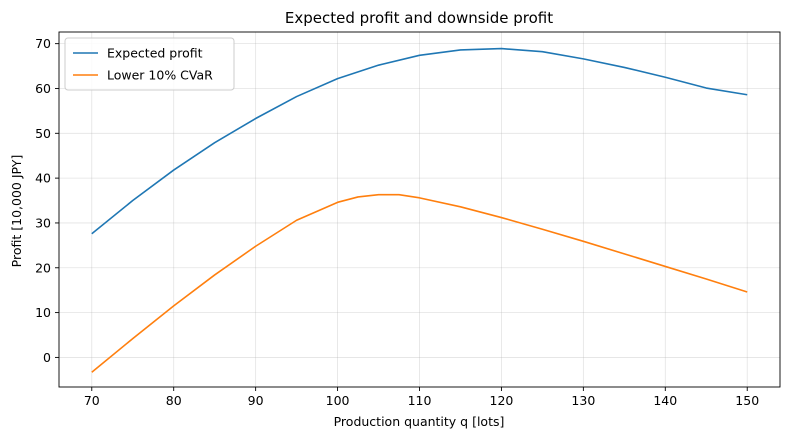 The image size is (790, 440). What do you see at coordinates (338, 400) in the screenshot?
I see `x-tick-label: 100` at bounding box center [338, 400].